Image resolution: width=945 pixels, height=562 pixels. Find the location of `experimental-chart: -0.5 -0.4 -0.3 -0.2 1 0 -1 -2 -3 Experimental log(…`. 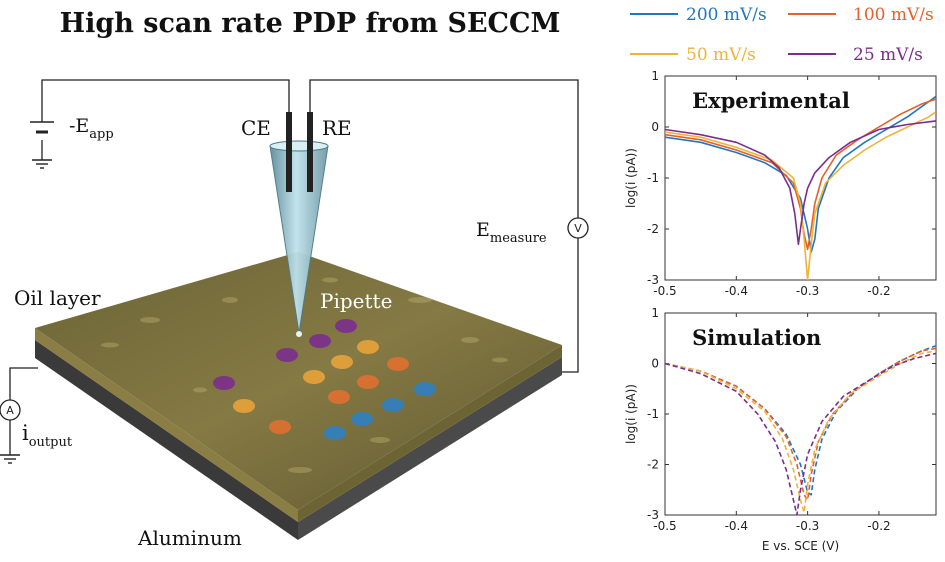

experimental-chart: -0.5 -0.4 -0.3 -0.2 1 0 -1 -2 -3 Experimental log(… is located at coordinates (780, 183).